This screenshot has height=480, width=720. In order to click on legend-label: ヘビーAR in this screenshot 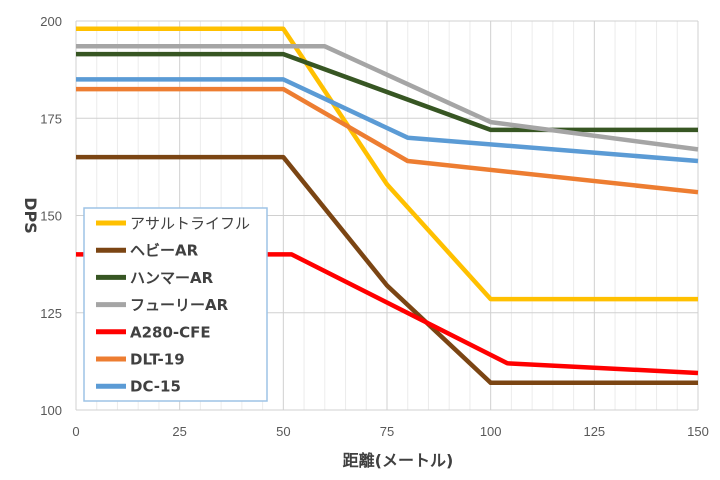, I will do `click(164, 251)`.